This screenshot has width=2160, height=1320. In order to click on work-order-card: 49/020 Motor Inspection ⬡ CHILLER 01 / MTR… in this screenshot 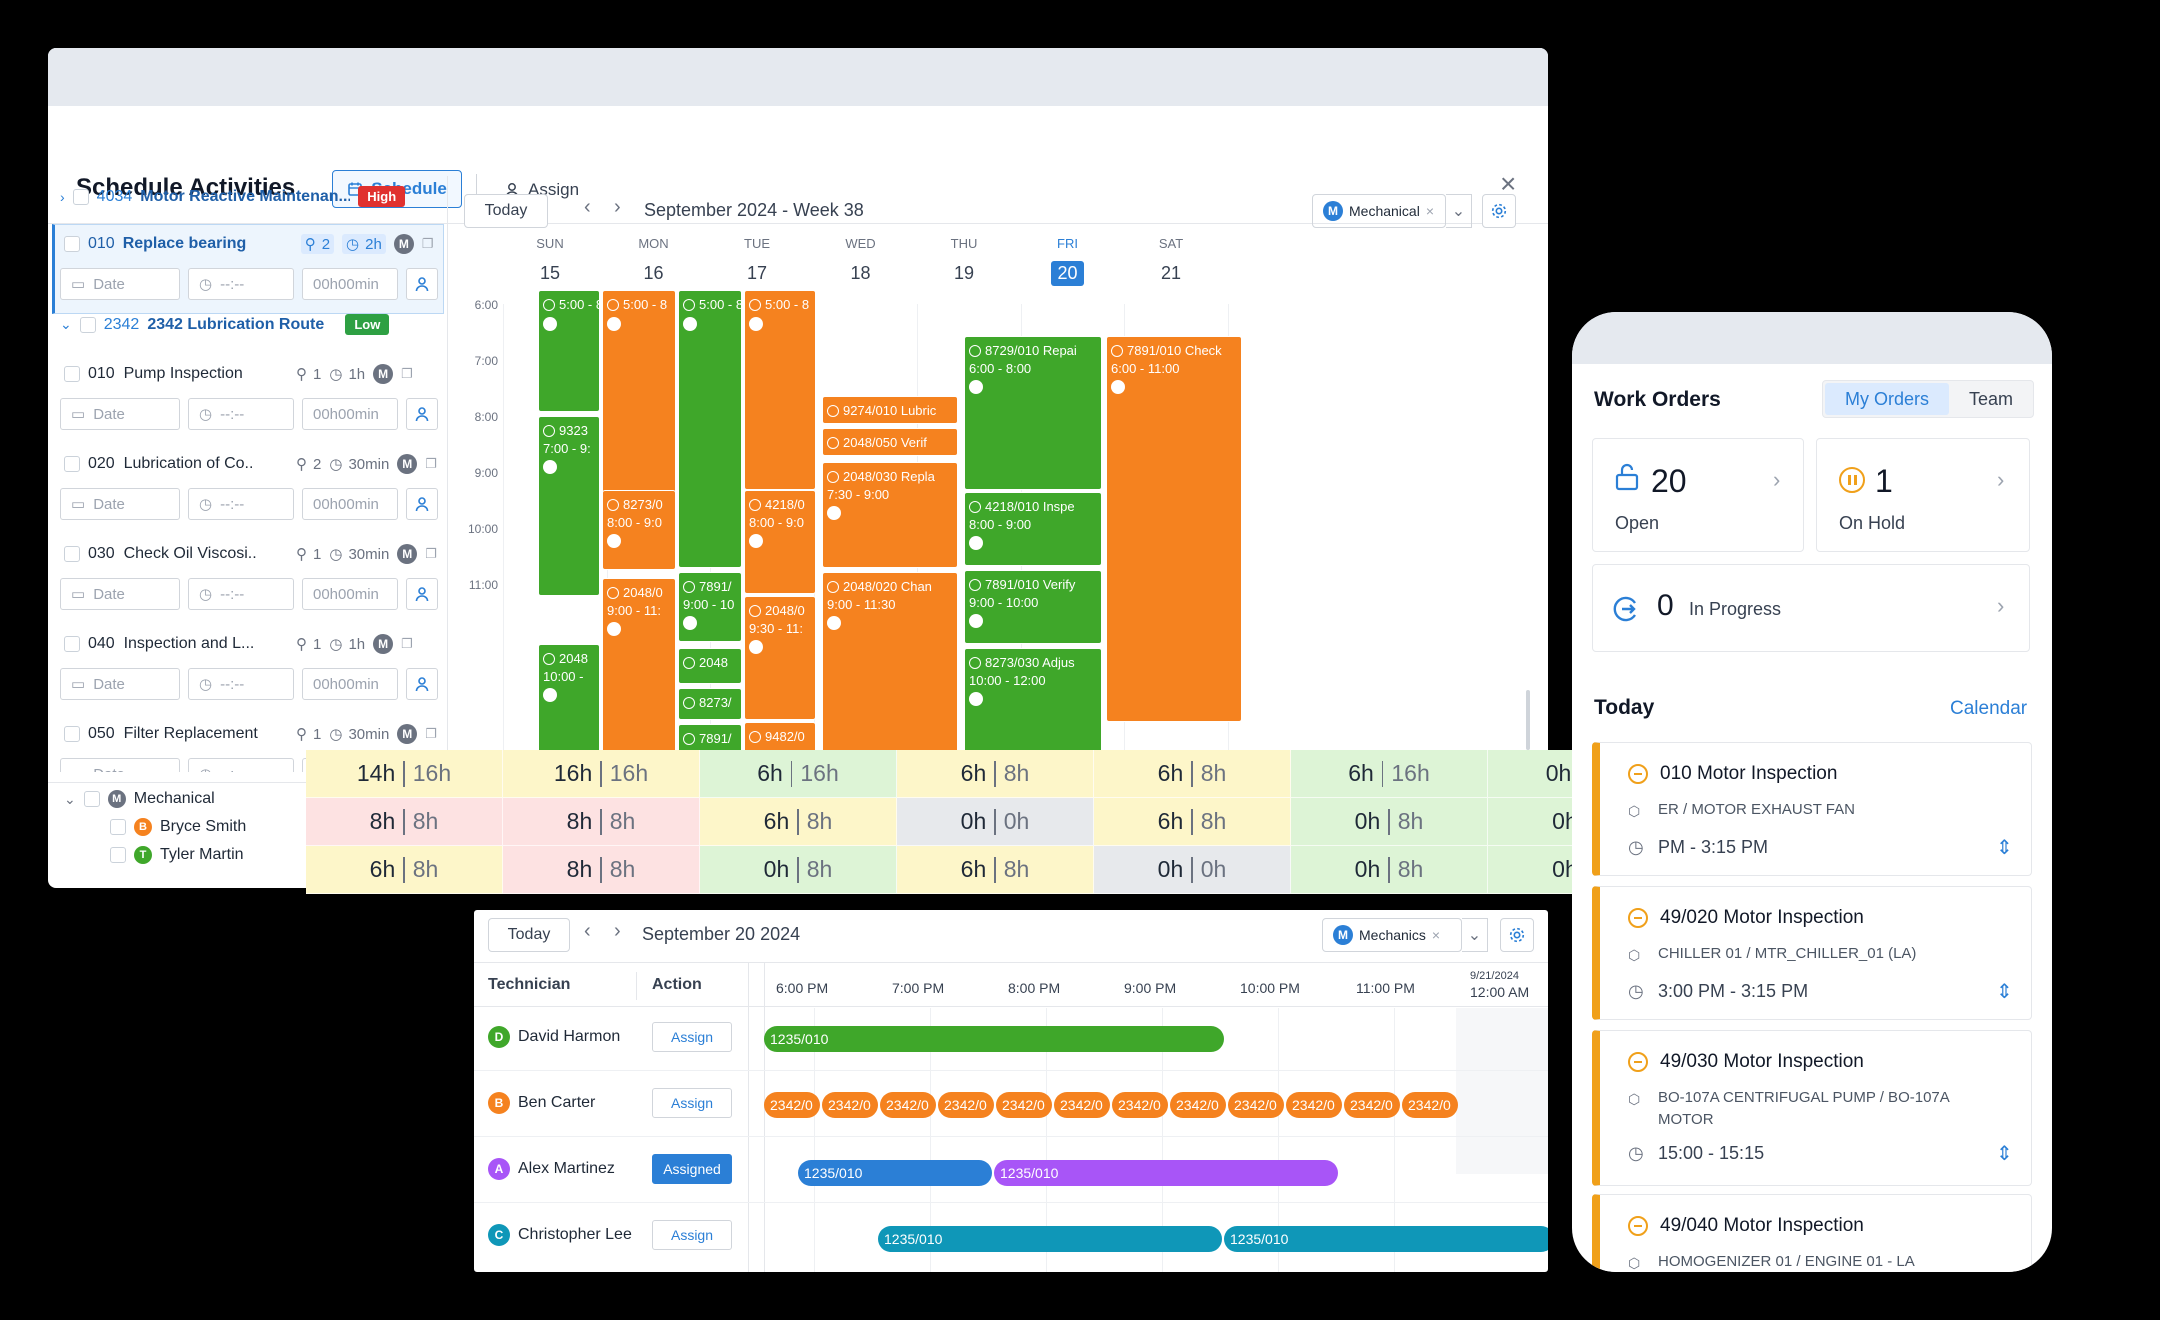, I will do `click(1812, 953)`.